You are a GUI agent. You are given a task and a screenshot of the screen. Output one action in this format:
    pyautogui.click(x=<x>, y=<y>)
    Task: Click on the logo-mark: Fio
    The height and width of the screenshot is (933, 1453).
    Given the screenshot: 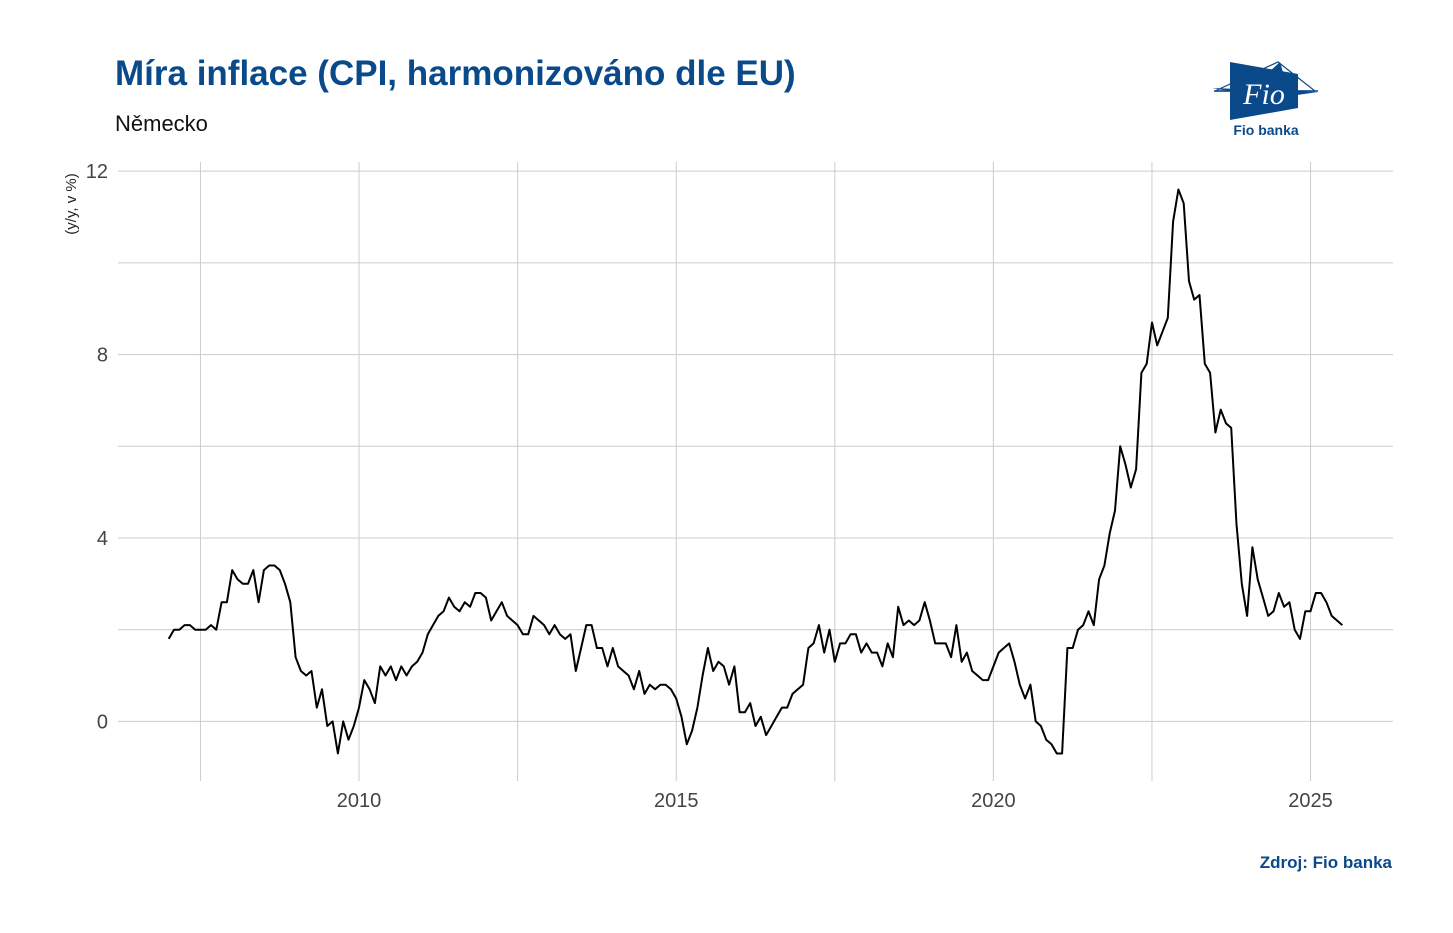 What is the action you would take?
    pyautogui.click(x=1263, y=94)
    